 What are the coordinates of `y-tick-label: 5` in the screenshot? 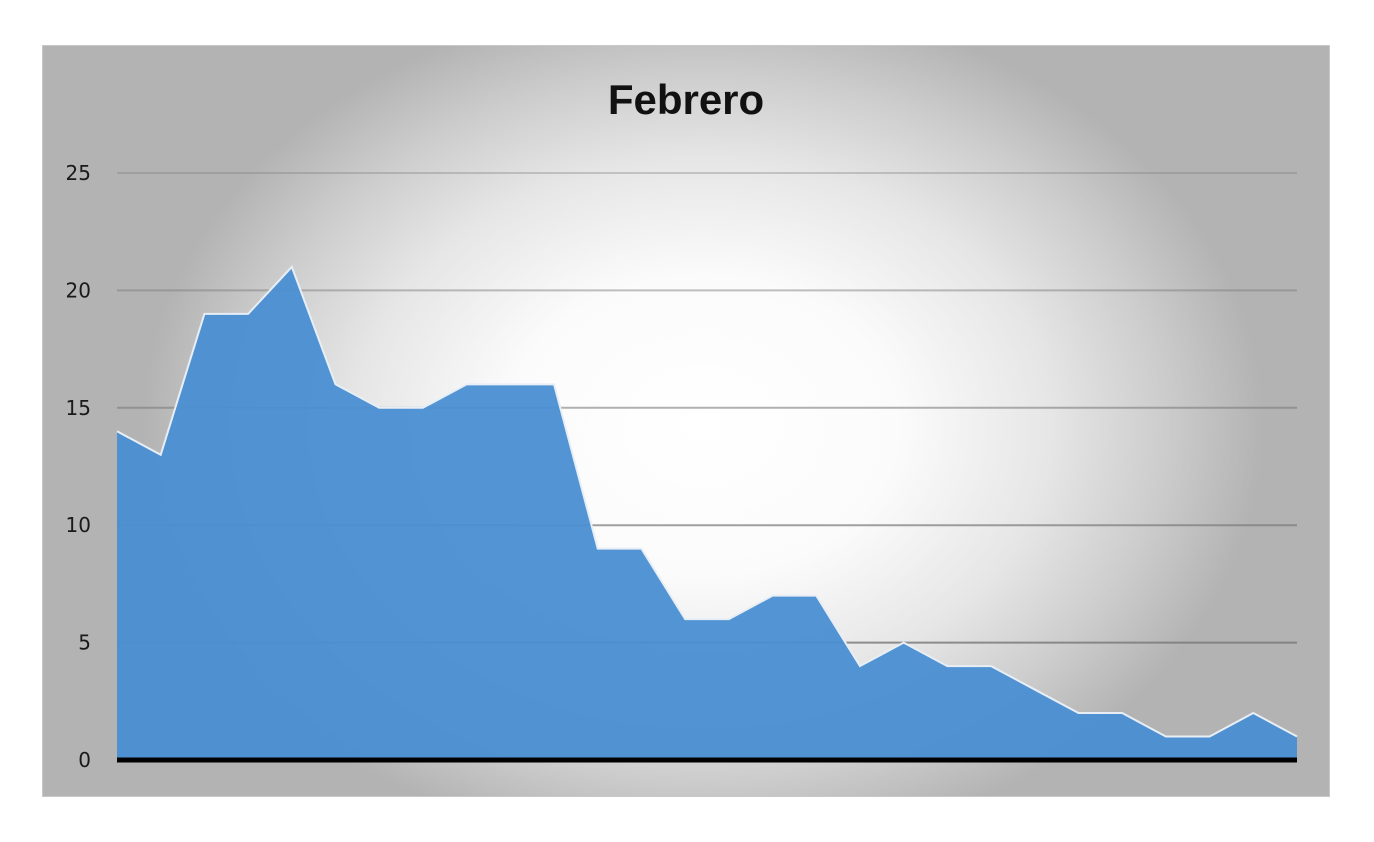 It's located at (84, 643).